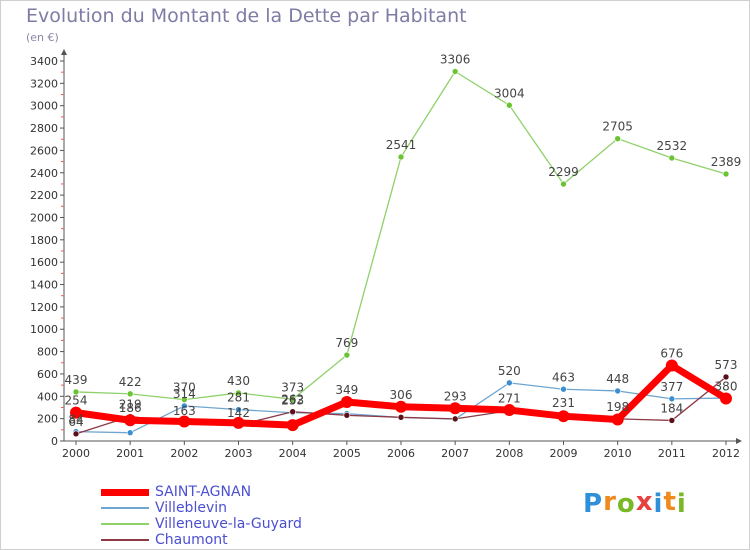 The height and width of the screenshot is (550, 750). Describe the element at coordinates (739, 441) in the screenshot. I see `x-axis-arrow` at that location.